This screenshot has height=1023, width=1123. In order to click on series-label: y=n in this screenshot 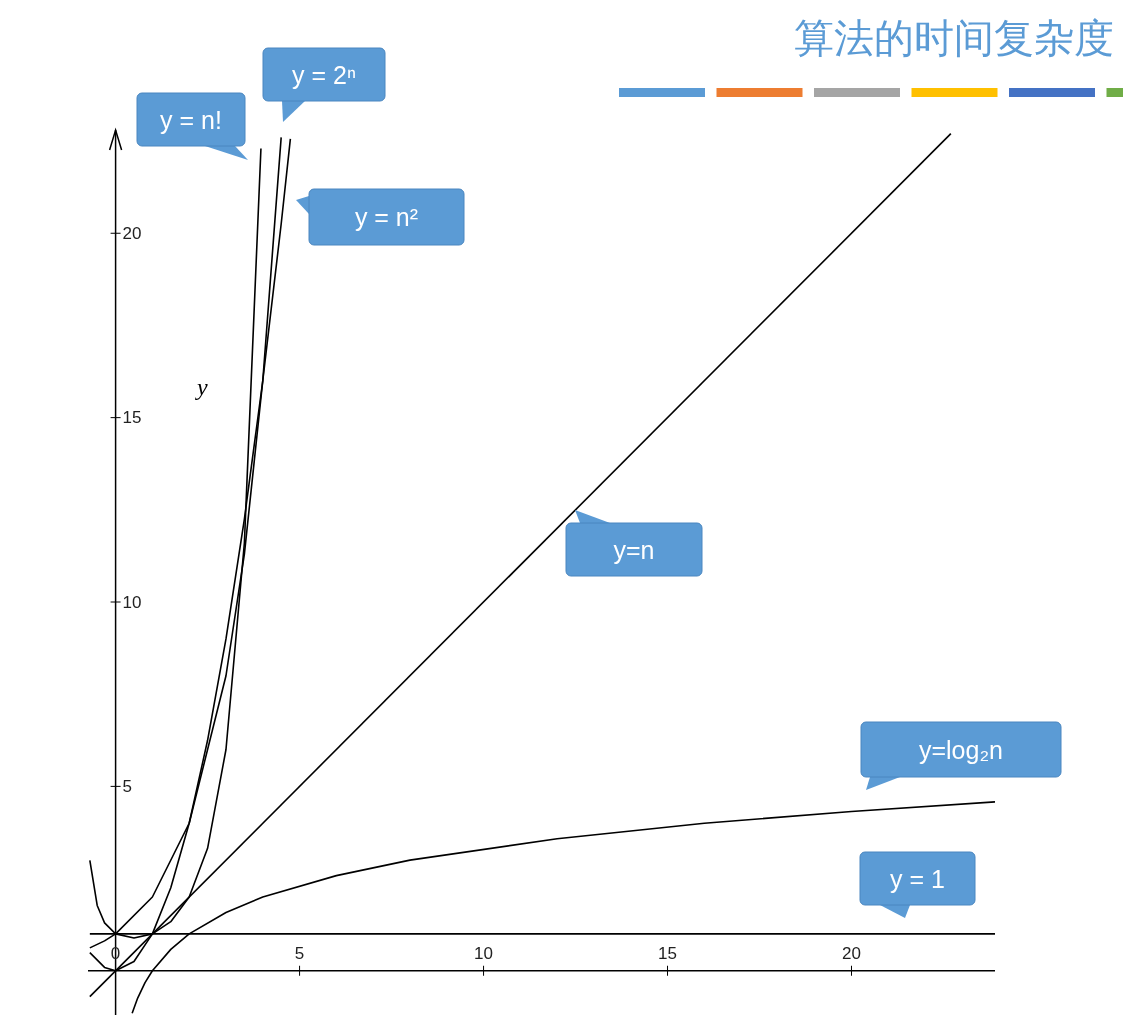, I will do `click(634, 549)`.